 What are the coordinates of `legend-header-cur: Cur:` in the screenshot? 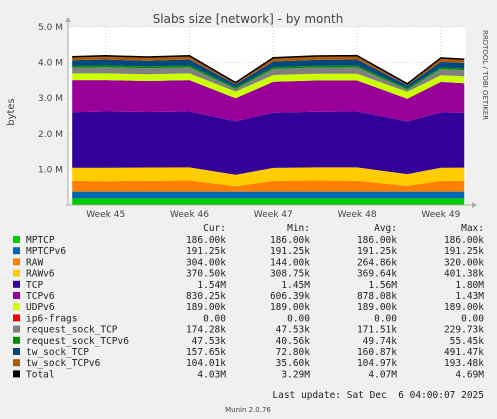 It's located at (214, 228).